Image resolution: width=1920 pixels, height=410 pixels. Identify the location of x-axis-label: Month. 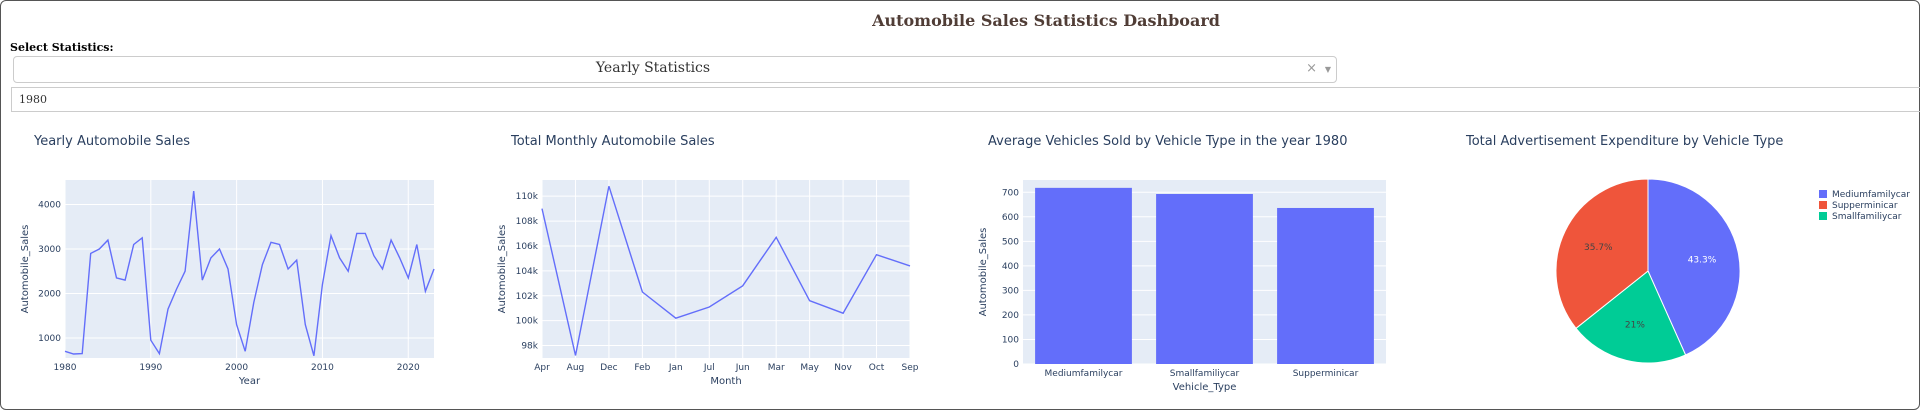
(725, 381).